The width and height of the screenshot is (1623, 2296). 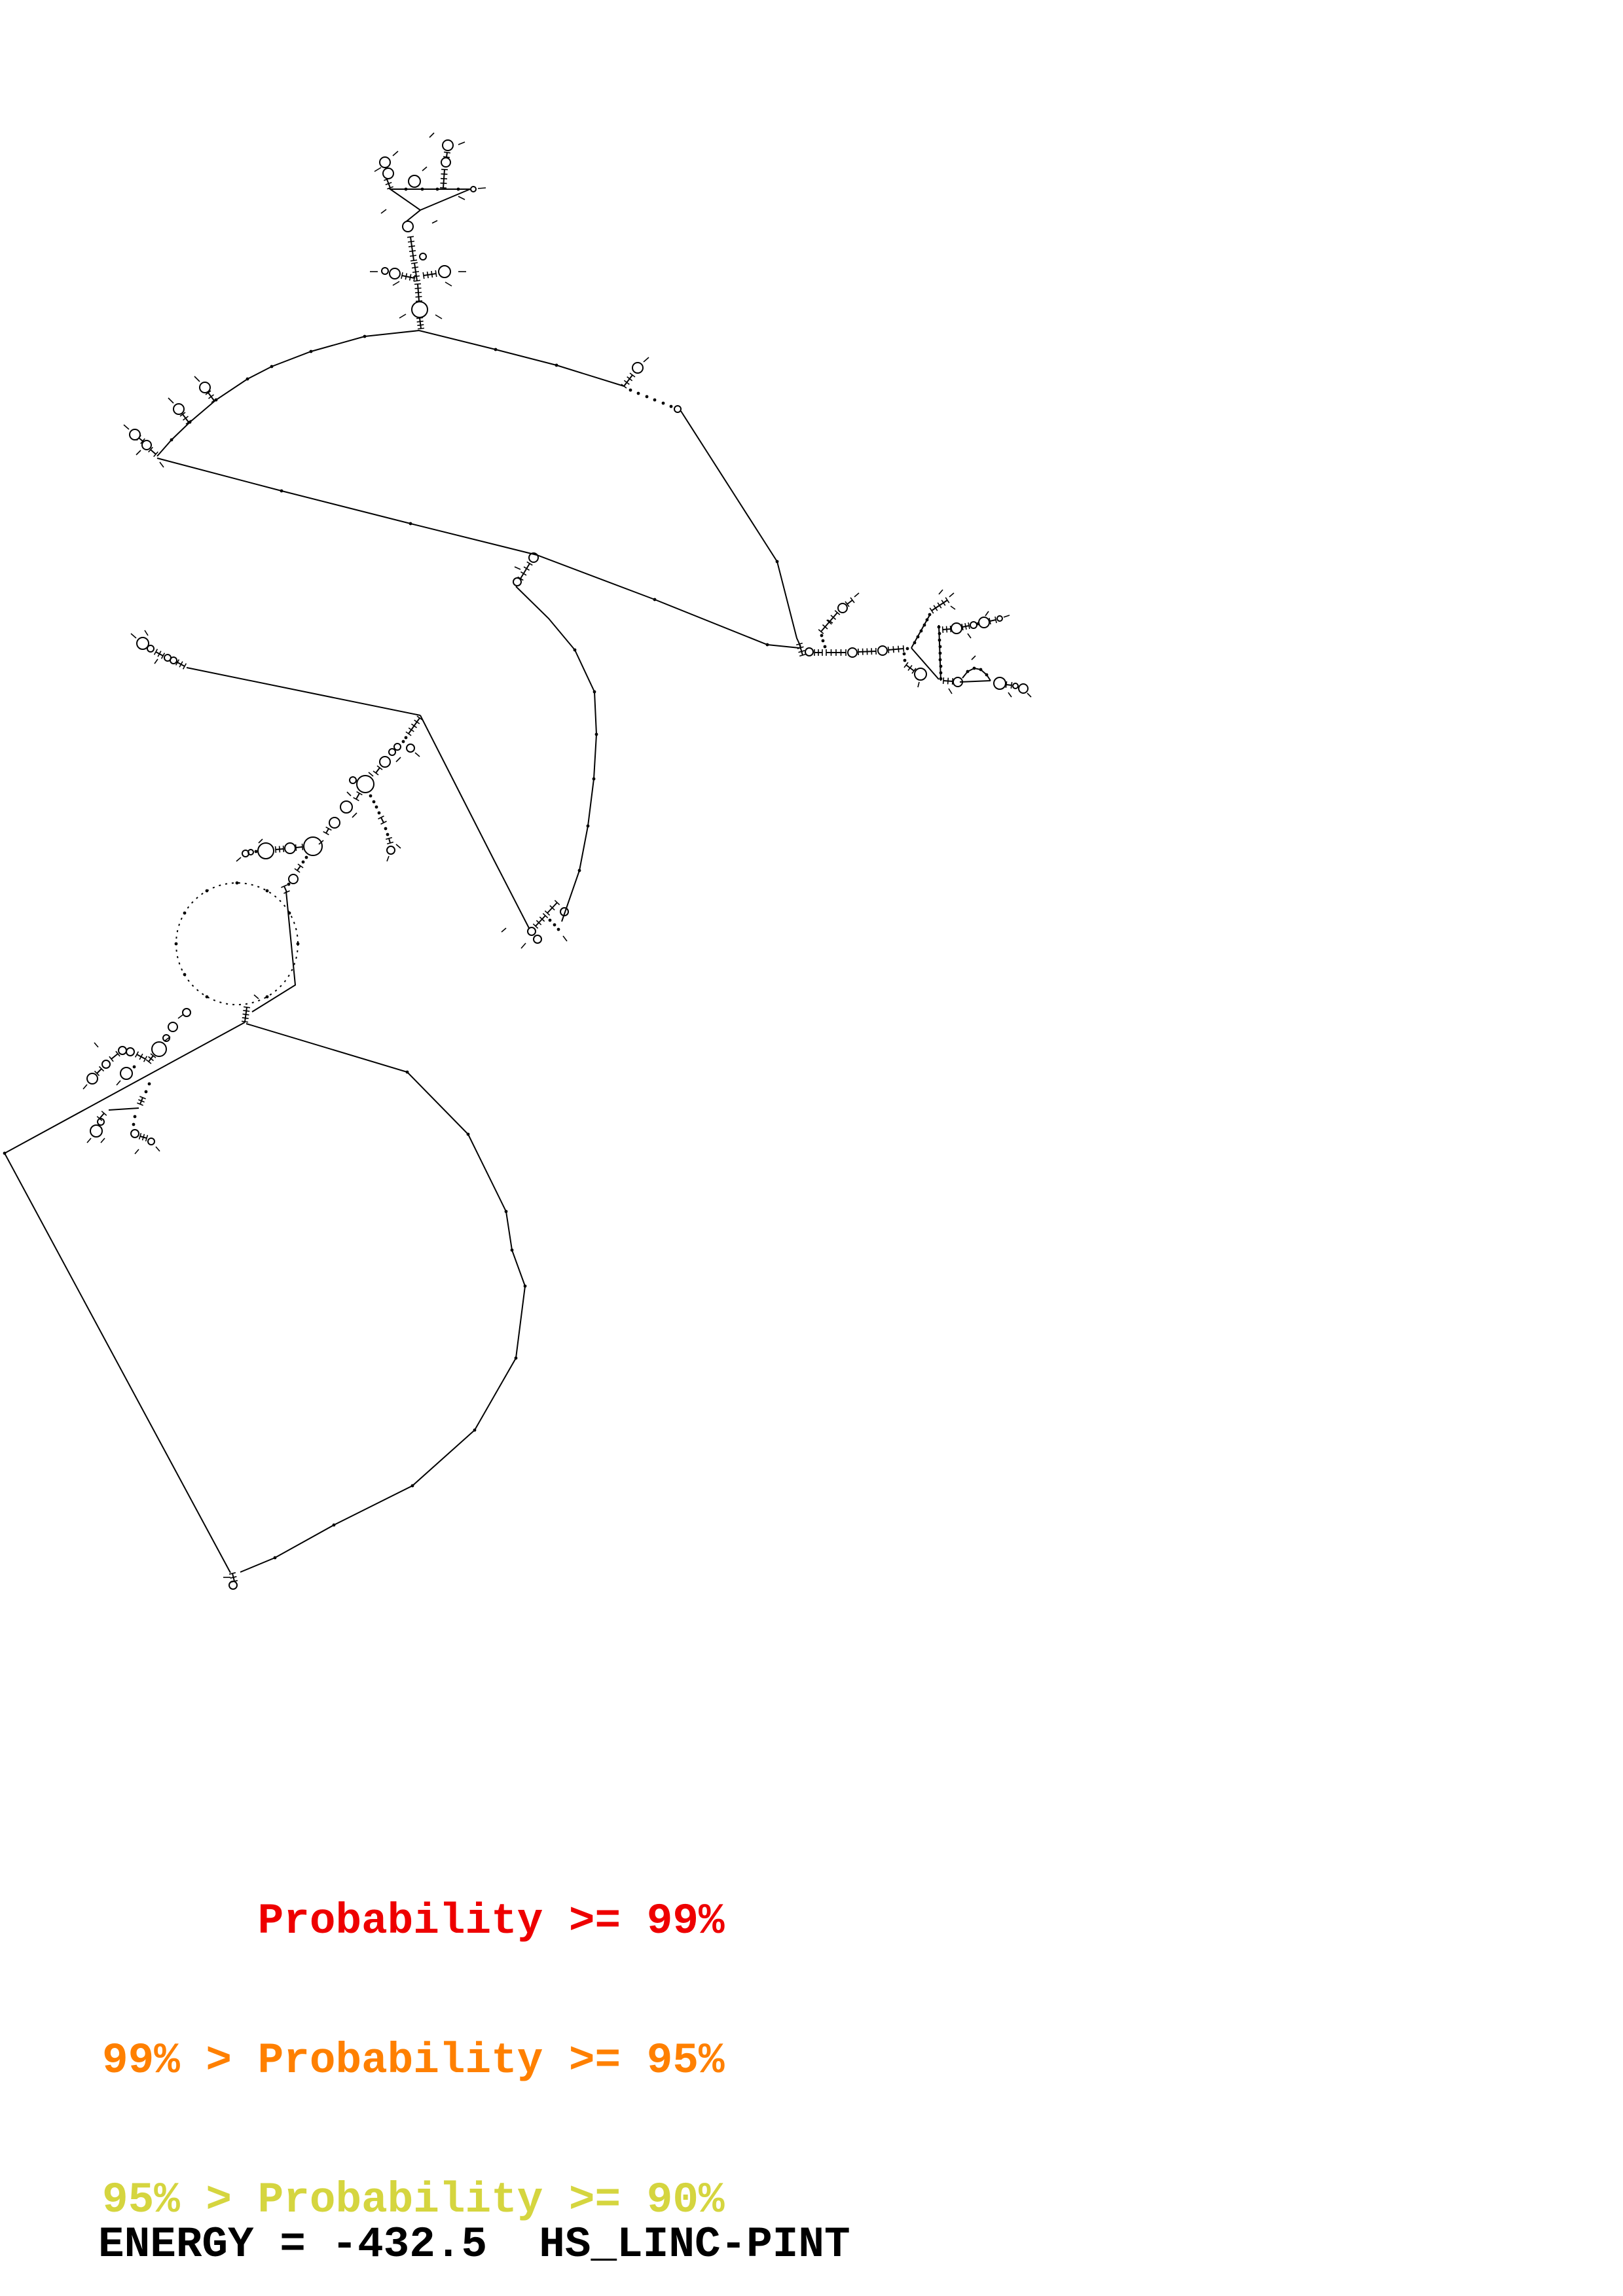 What do you see at coordinates (474, 2244) in the screenshot?
I see `energy-label: ENERGY = -432.5 HS_LINC-PINT` at bounding box center [474, 2244].